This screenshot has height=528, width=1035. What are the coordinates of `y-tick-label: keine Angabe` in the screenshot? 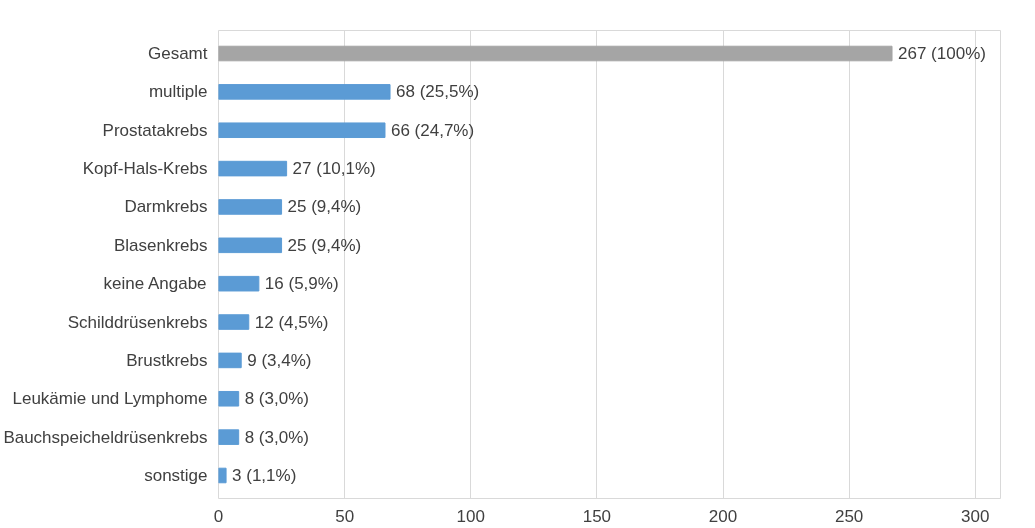 It's located at (155, 284).